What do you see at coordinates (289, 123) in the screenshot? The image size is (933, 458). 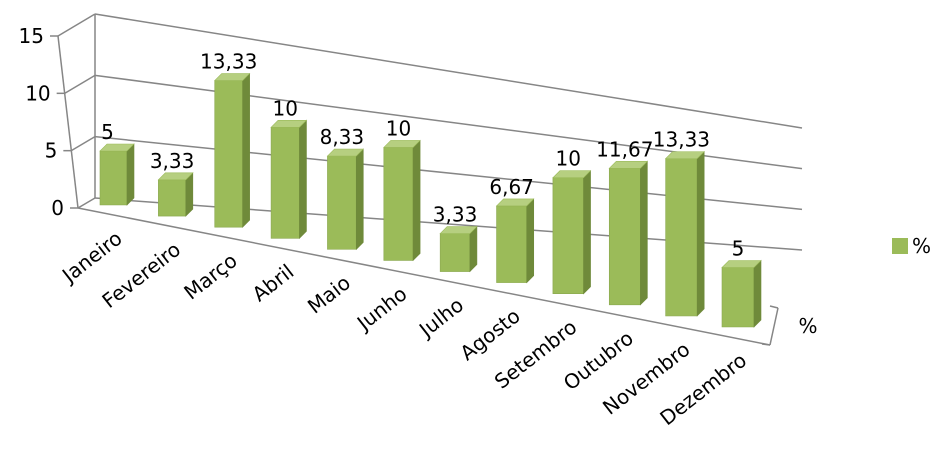 I see `bar-top-abril` at bounding box center [289, 123].